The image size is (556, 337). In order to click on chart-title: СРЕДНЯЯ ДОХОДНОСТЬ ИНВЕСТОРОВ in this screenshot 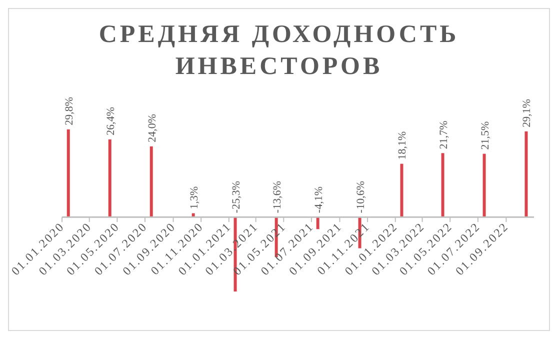, I will do `click(279, 51)`.